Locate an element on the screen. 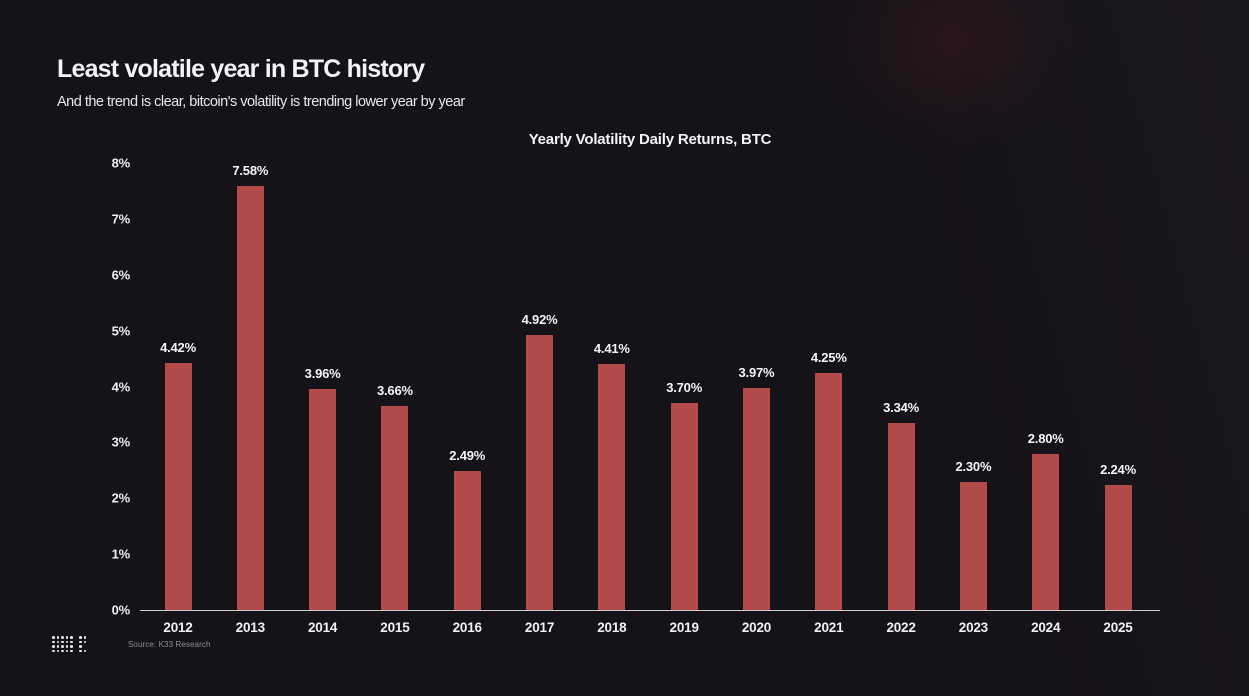 Image resolution: width=1249 pixels, height=696 pixels. bar-value-label: 3.96% is located at coordinates (322, 373).